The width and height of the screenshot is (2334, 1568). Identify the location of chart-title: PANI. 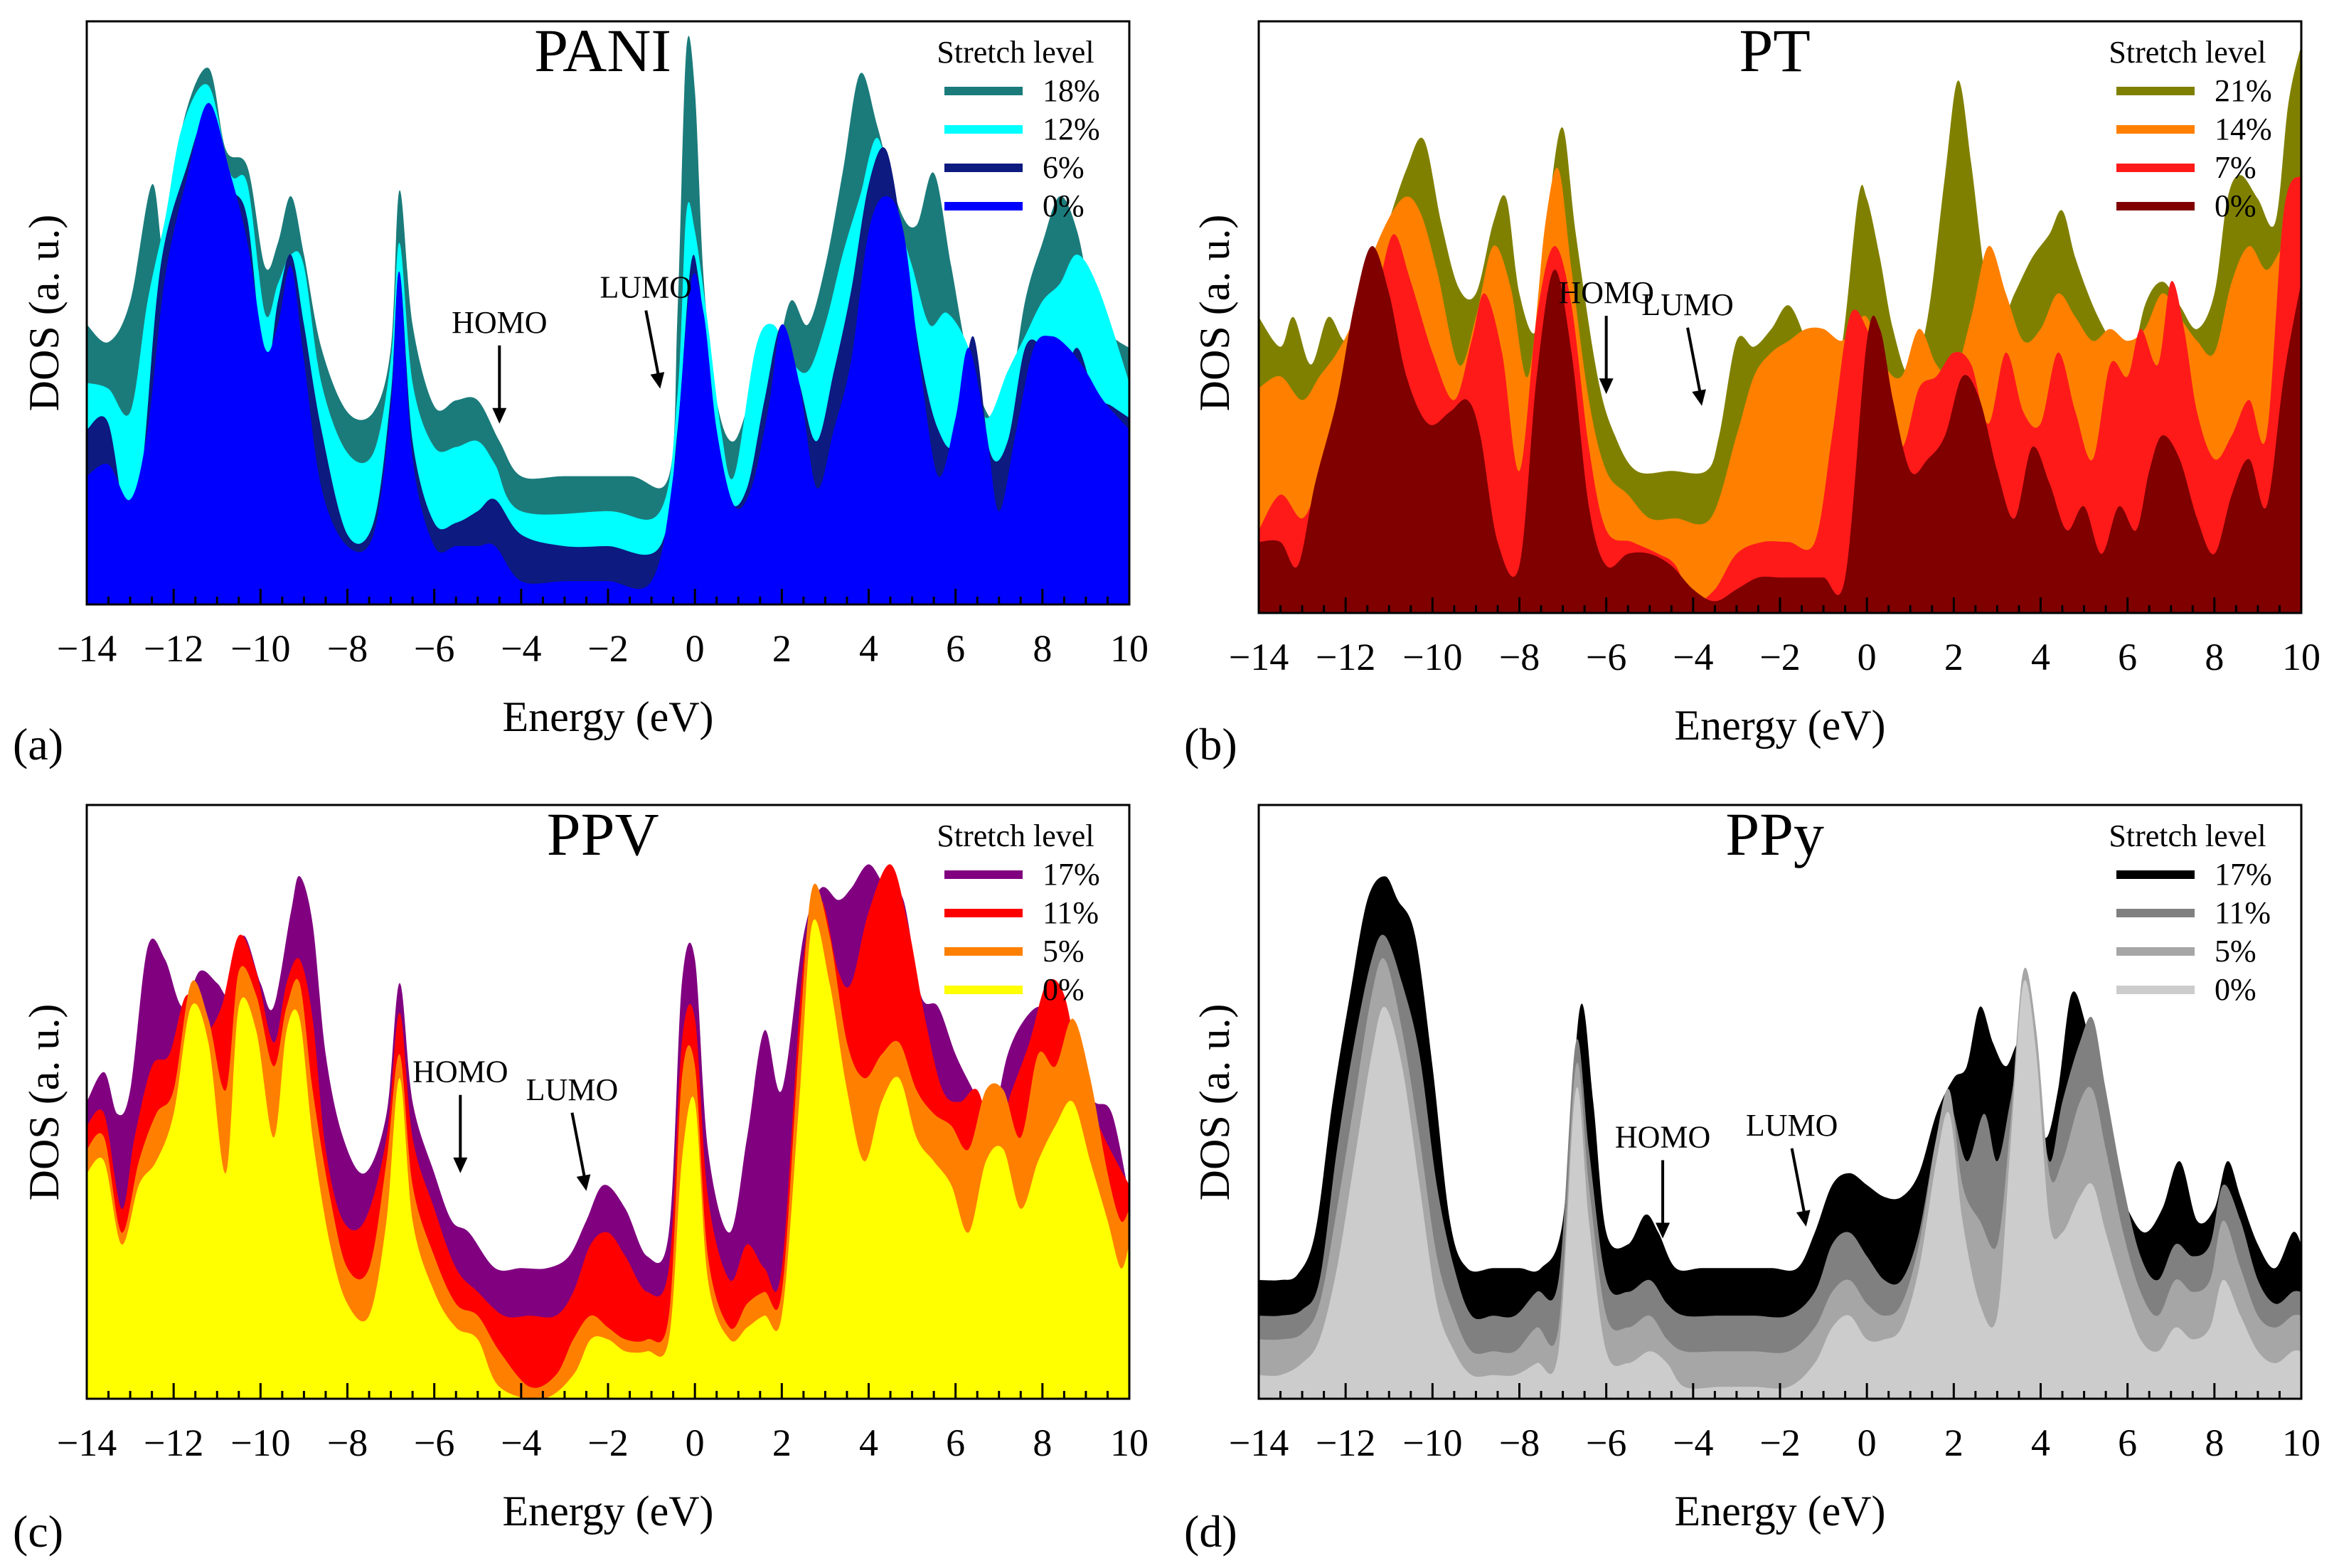
(602, 50).